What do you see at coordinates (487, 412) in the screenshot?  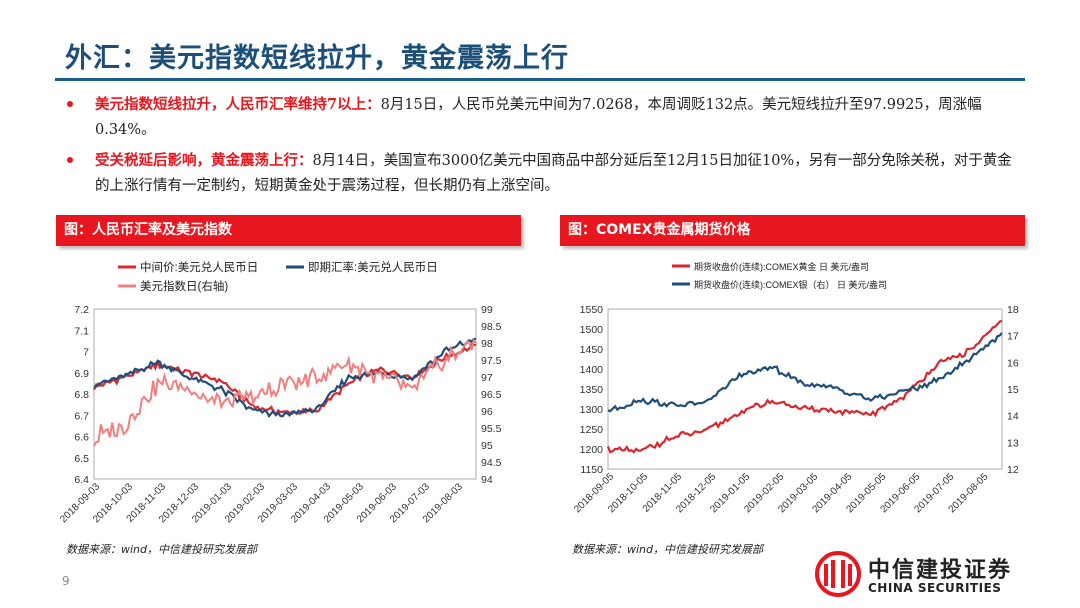 I see `y-right-tick-label: 96` at bounding box center [487, 412].